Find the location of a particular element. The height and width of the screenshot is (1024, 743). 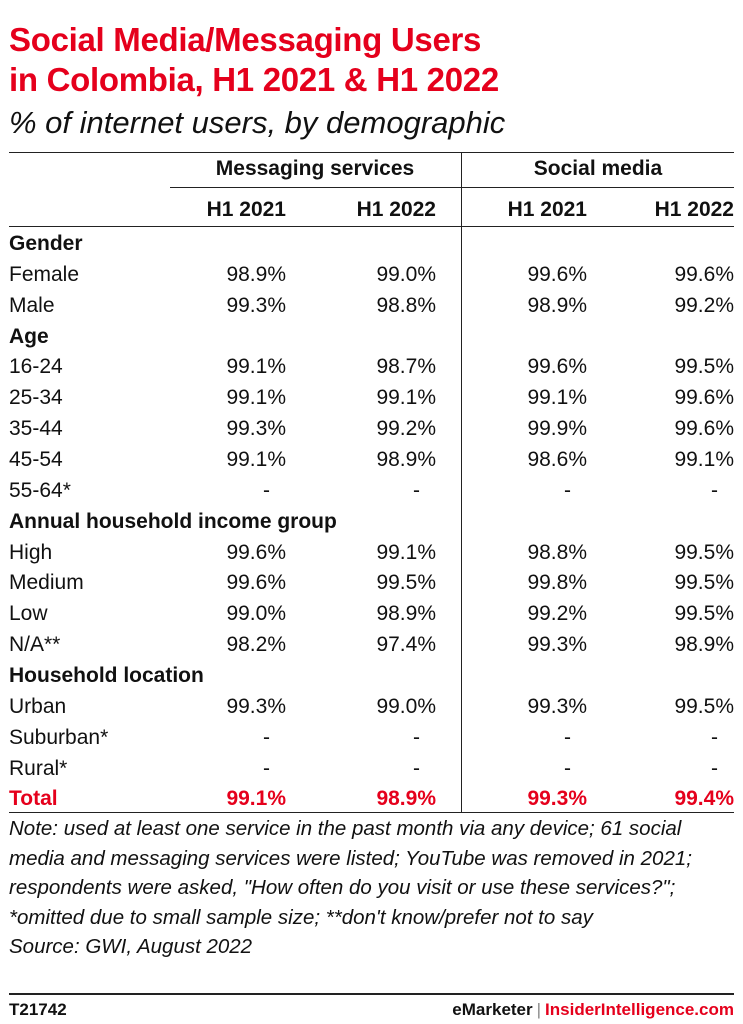

row-label: Low is located at coordinates (28, 614).